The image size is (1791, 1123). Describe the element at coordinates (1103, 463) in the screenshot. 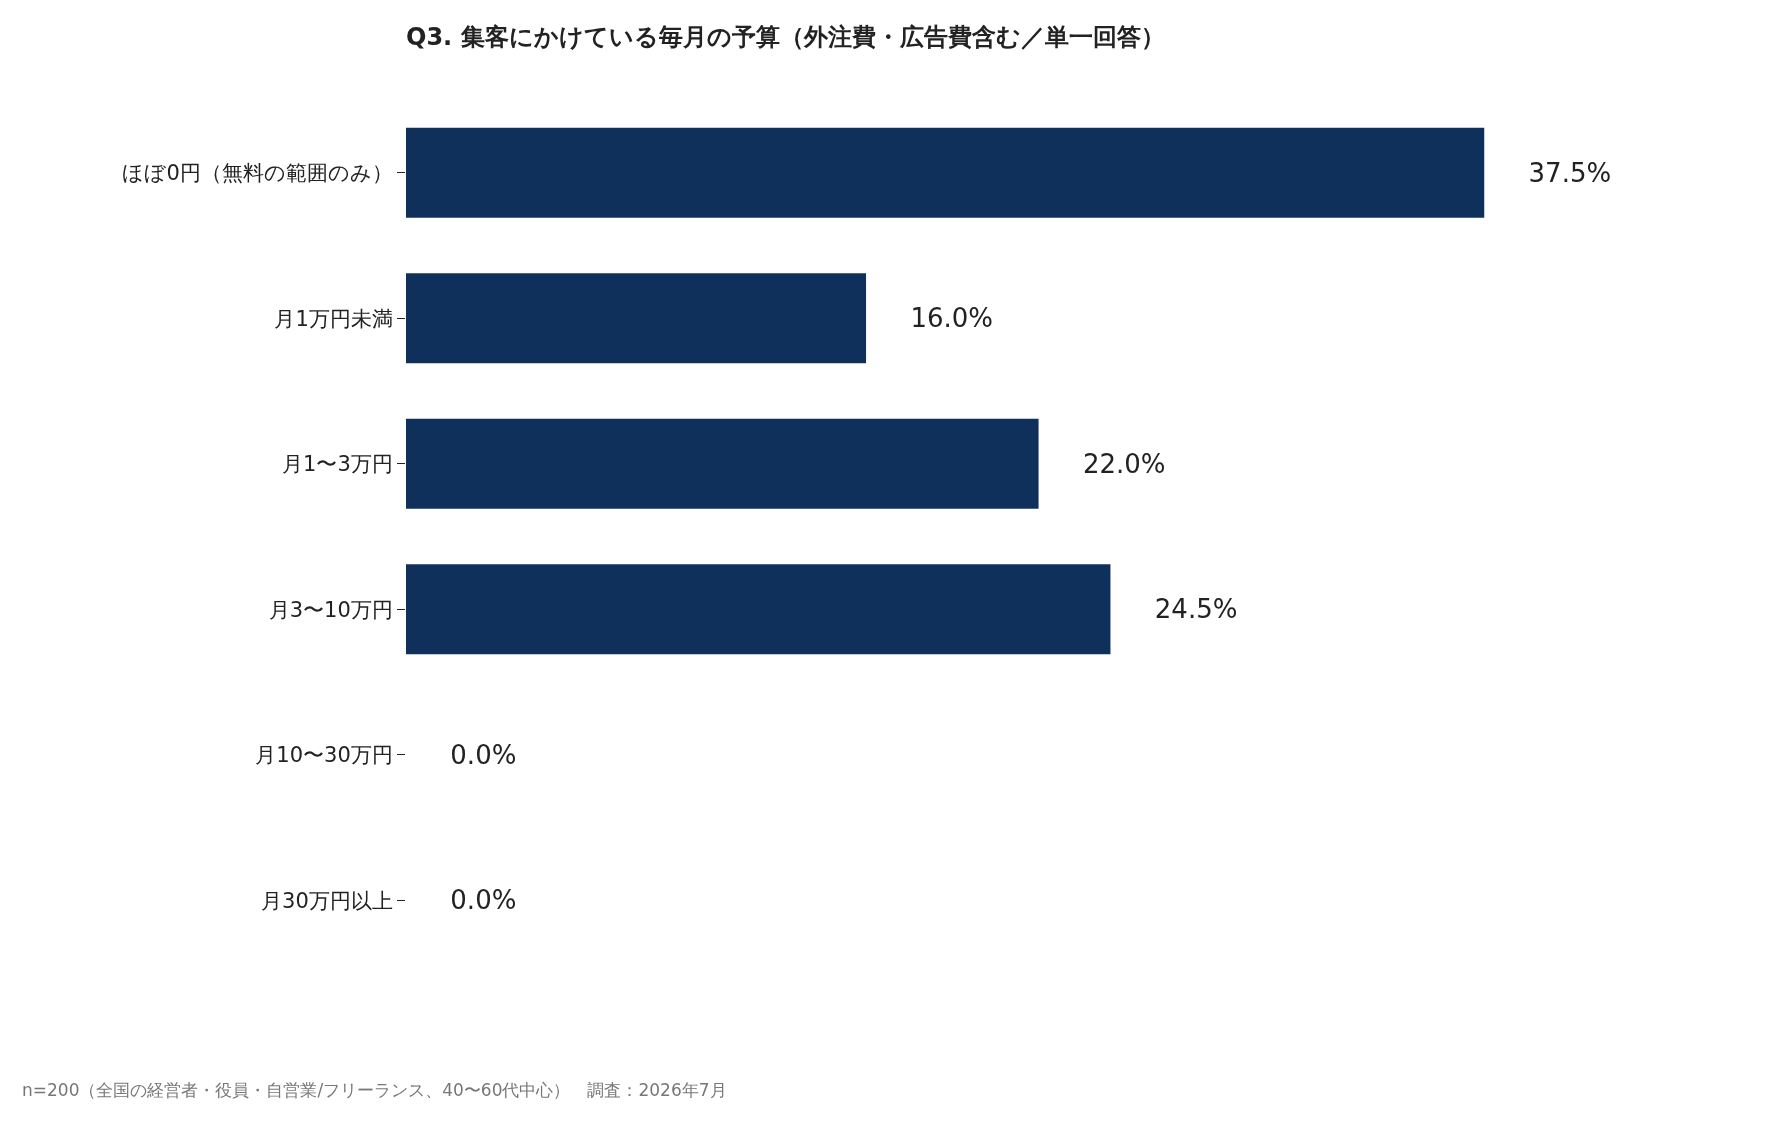

I see `data-label: 22.0%` at that location.